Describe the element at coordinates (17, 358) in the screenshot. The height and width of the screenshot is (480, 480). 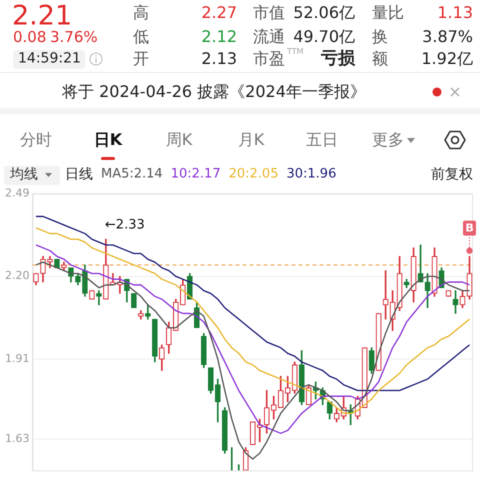
I see `y-tick-label: 1.91` at that location.